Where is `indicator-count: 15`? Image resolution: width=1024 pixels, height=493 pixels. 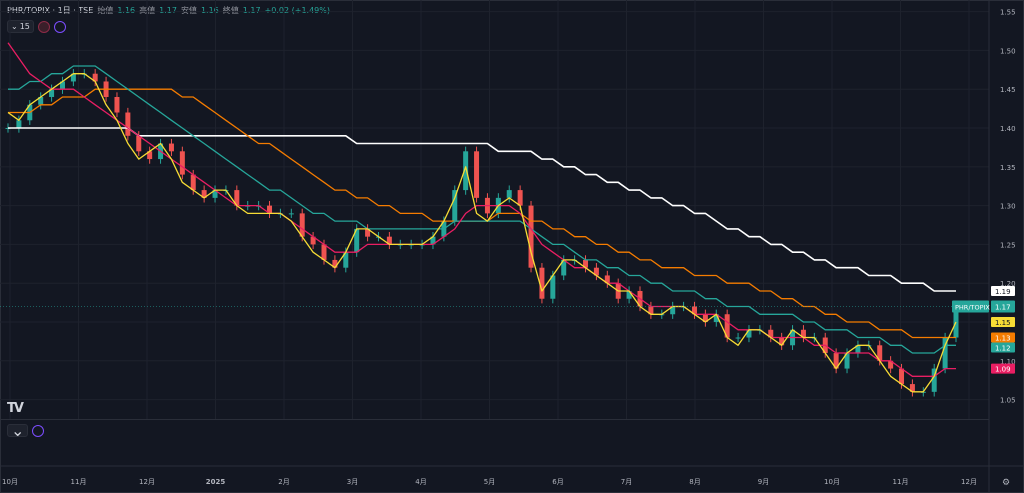
indicator-count: 15 is located at coordinates (24, 26).